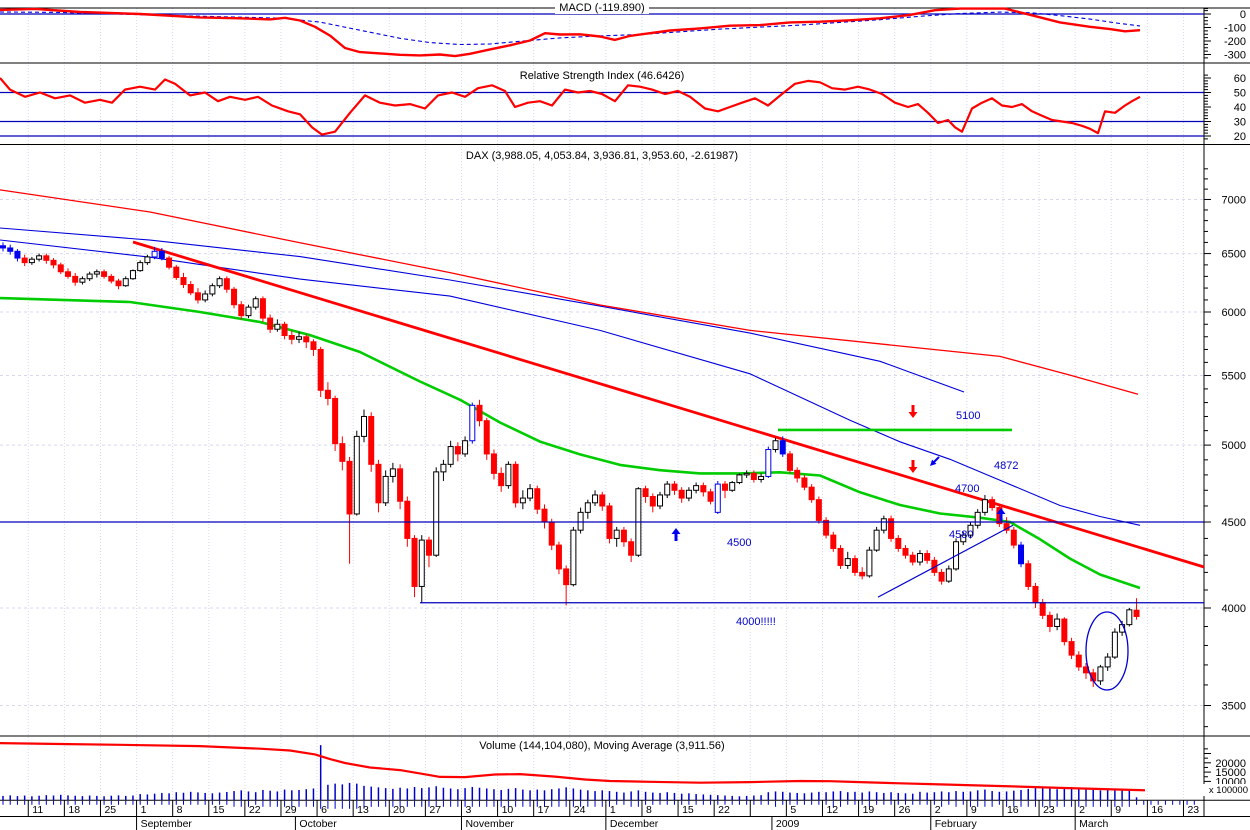  Describe the element at coordinates (1006, 466) in the screenshot. I see `price-annotation: 4872` at that location.